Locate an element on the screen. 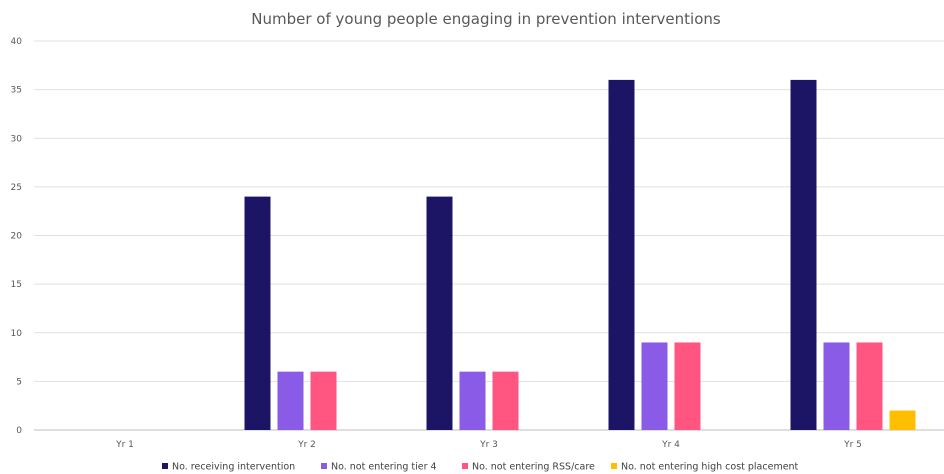  x-tick-label: Yr 2 is located at coordinates (306, 445).